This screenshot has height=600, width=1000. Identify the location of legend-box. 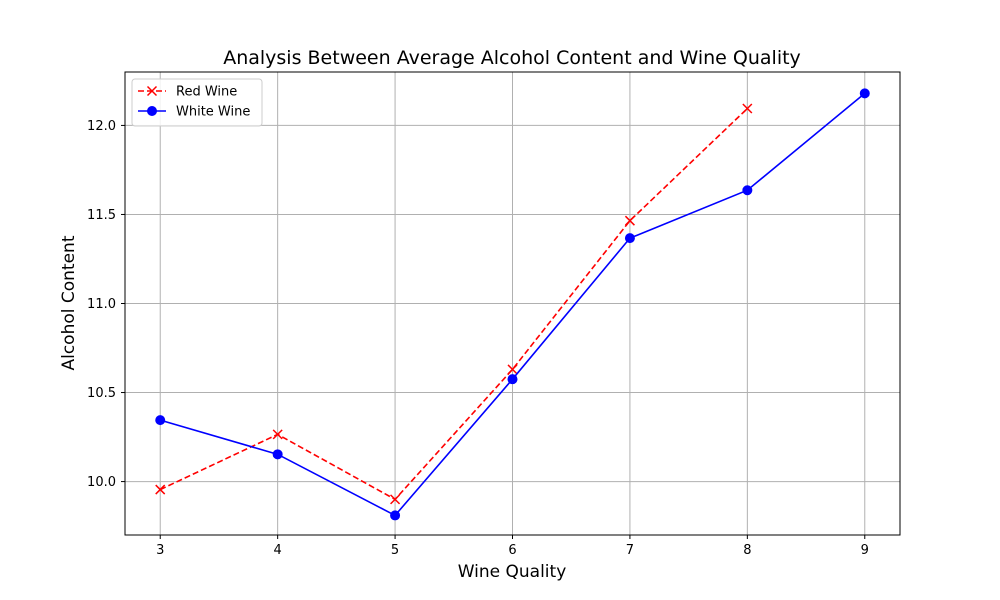
(197, 102).